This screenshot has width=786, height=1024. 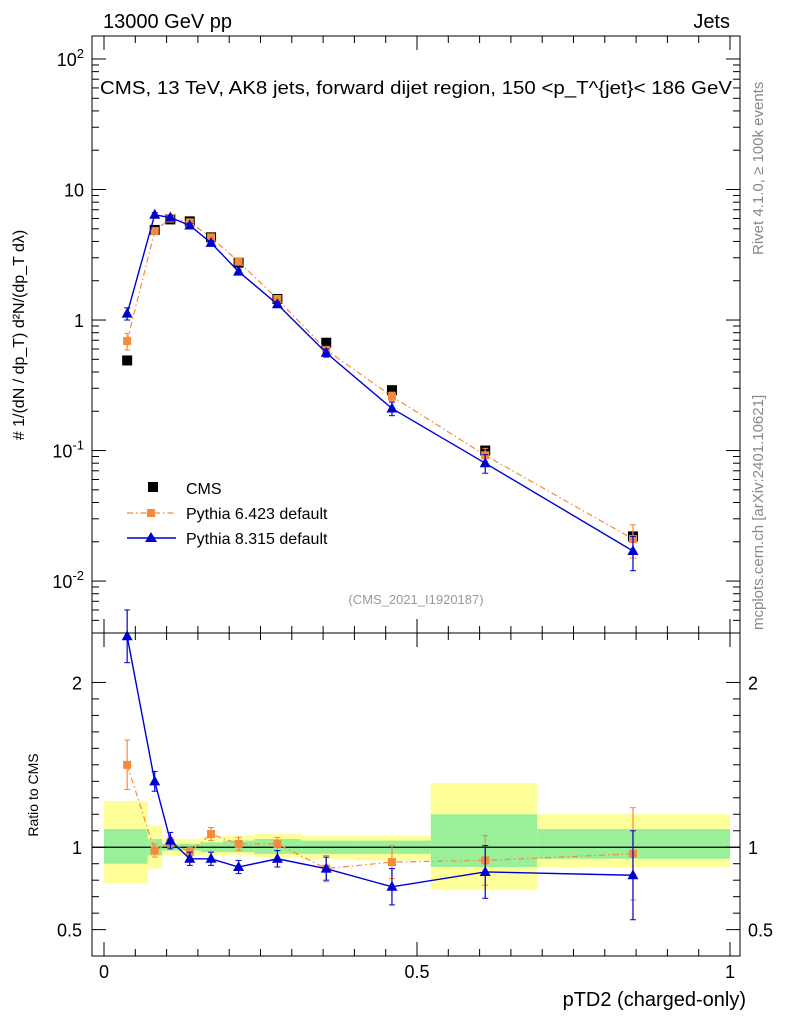 What do you see at coordinates (104, 972) in the screenshot?
I see `x-tick-label: 0` at bounding box center [104, 972].